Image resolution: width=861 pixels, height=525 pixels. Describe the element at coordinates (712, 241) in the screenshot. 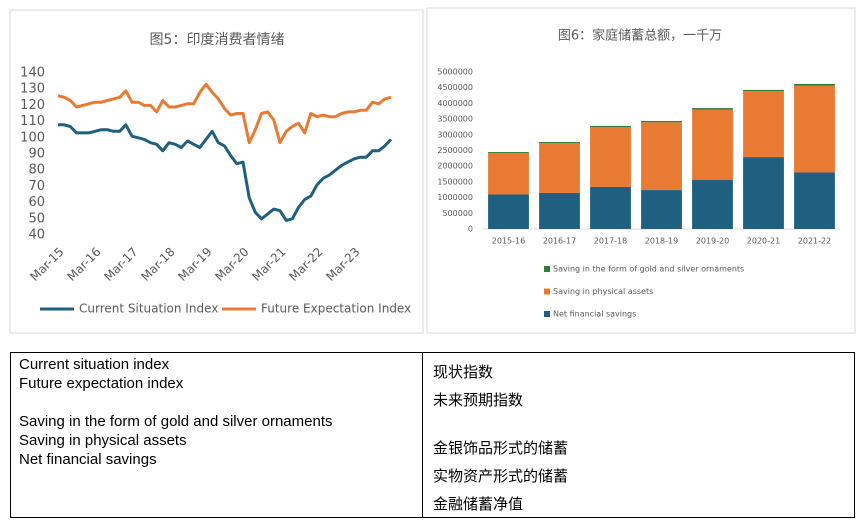

I see `x-tick-label: 2019-20` at that location.